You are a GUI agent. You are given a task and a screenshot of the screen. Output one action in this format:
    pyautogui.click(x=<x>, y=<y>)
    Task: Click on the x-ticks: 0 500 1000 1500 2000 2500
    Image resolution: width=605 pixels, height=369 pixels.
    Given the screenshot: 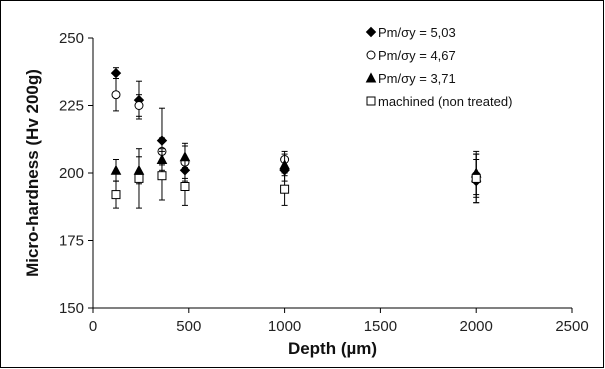 What is the action you would take?
    pyautogui.click(x=339, y=321)
    